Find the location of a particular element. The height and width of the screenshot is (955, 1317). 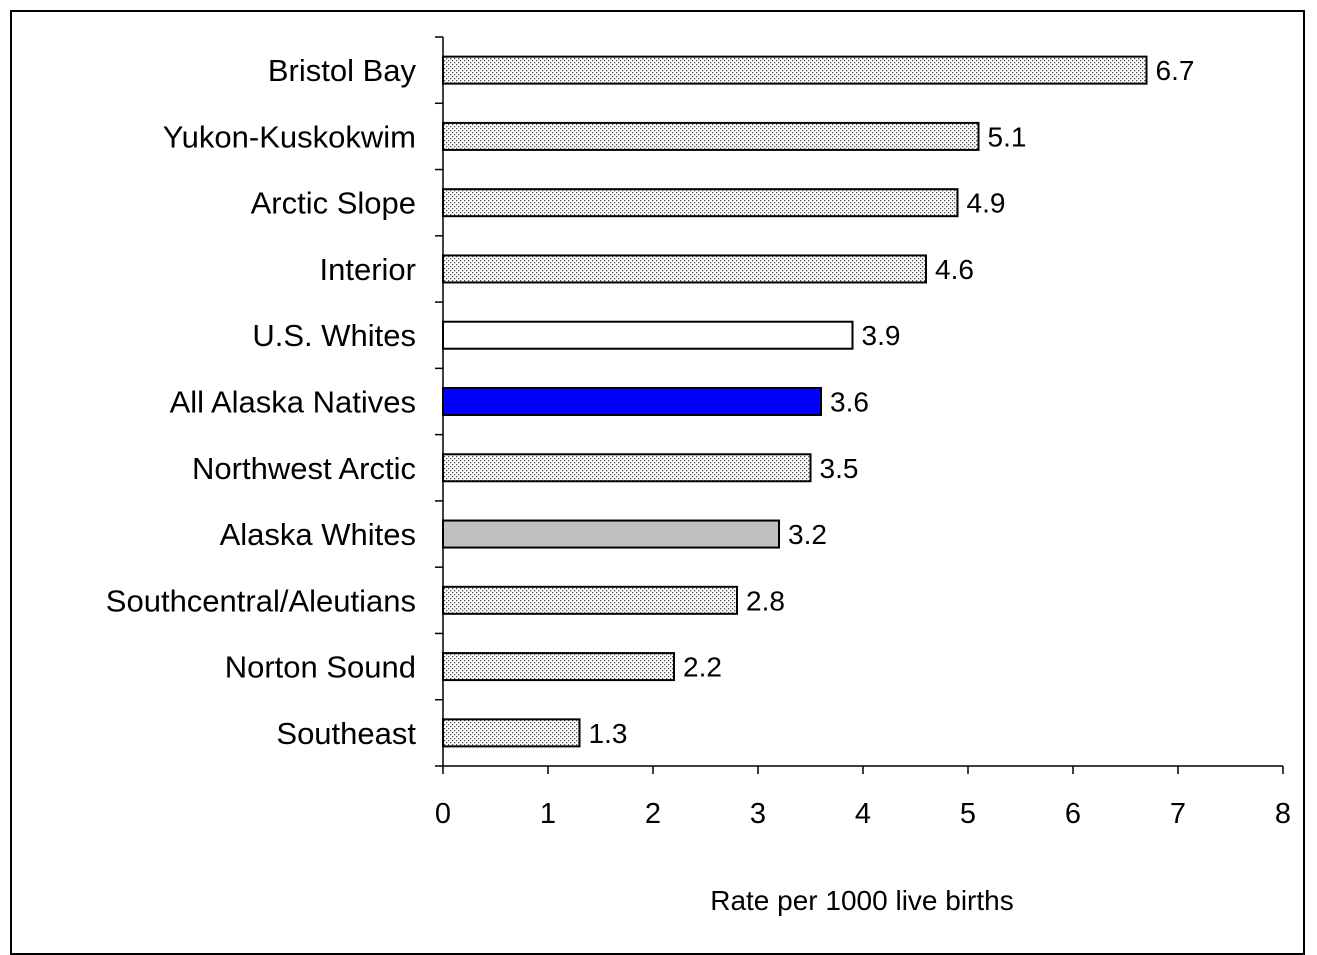

x-tick-label: 5 is located at coordinates (968, 814).